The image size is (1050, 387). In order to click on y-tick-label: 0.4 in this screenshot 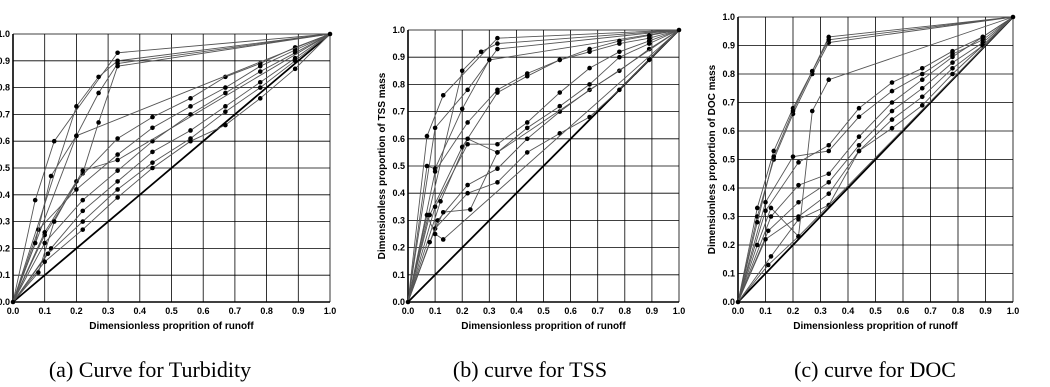, I will do `click(5, 195)`.